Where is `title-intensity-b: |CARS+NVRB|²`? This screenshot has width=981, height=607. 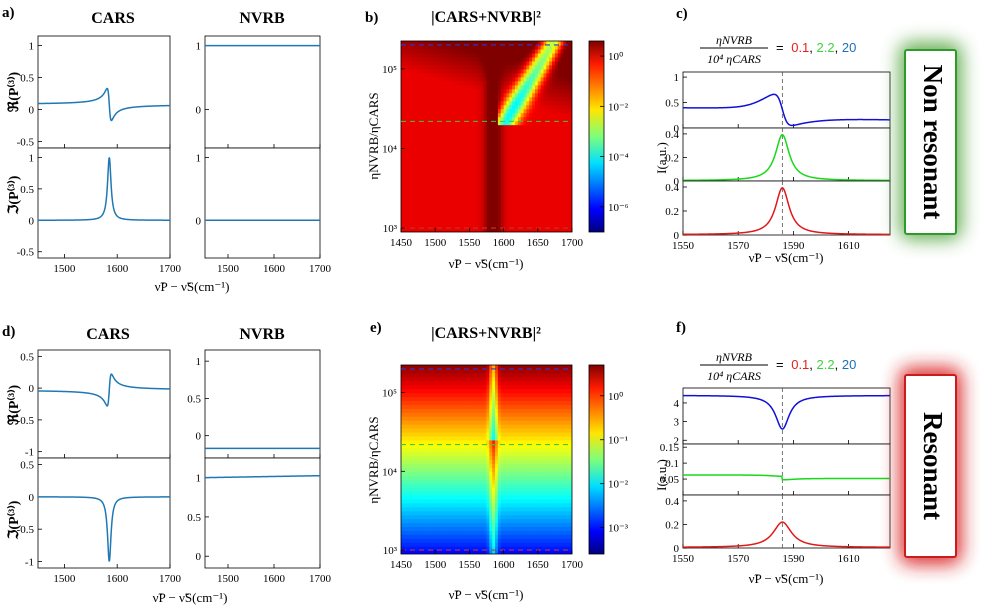
title-intensity-b: |CARS+NVRB|² is located at coordinates (486, 17).